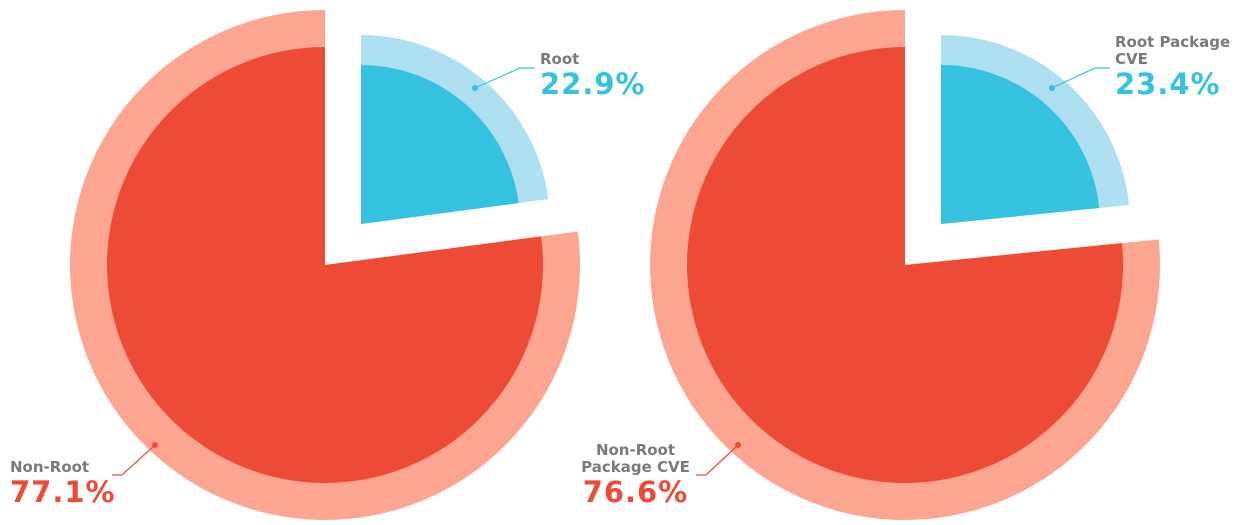  I want to click on value-label: 76.6%, so click(635, 492).